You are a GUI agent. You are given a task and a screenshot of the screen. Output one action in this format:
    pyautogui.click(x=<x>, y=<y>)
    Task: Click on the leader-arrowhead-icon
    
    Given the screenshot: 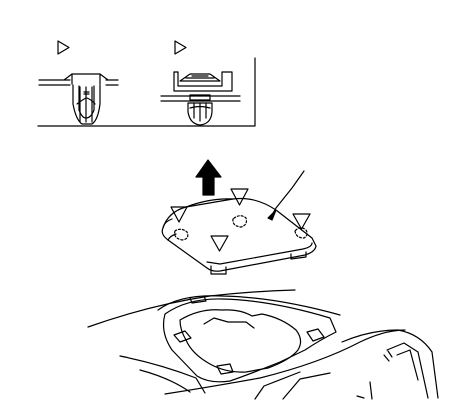 What is the action you would take?
    pyautogui.click(x=272, y=215)
    